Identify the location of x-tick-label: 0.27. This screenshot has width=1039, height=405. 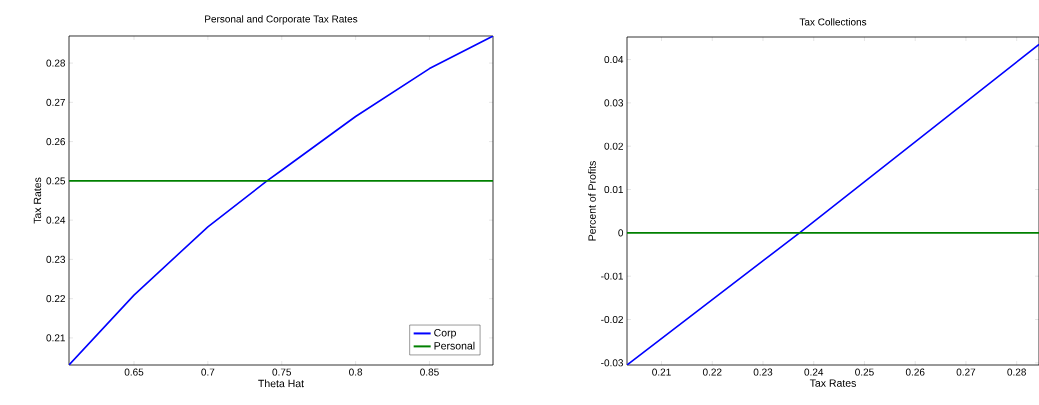
(966, 372).